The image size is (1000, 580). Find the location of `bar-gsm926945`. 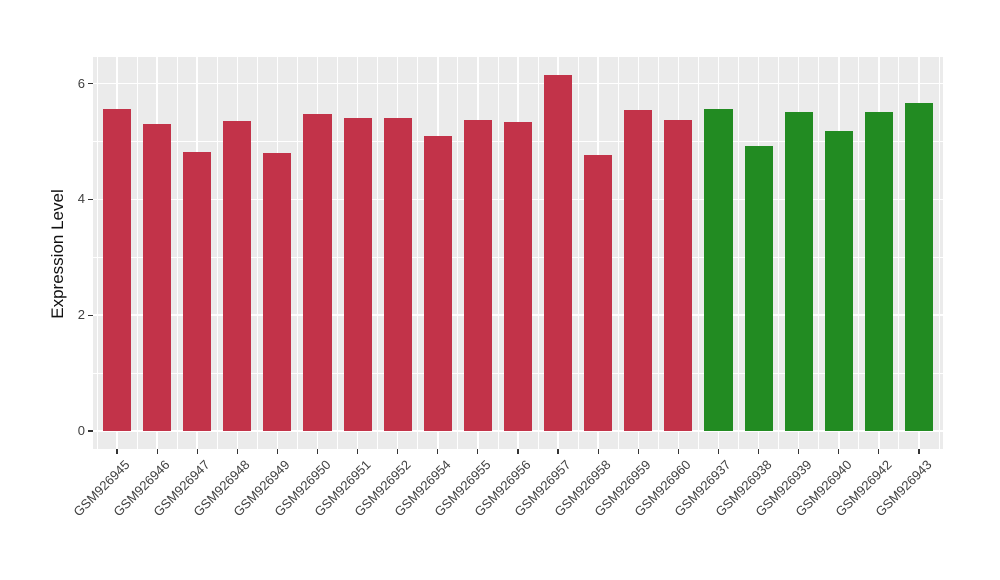

bar-gsm926945 is located at coordinates (117, 270).